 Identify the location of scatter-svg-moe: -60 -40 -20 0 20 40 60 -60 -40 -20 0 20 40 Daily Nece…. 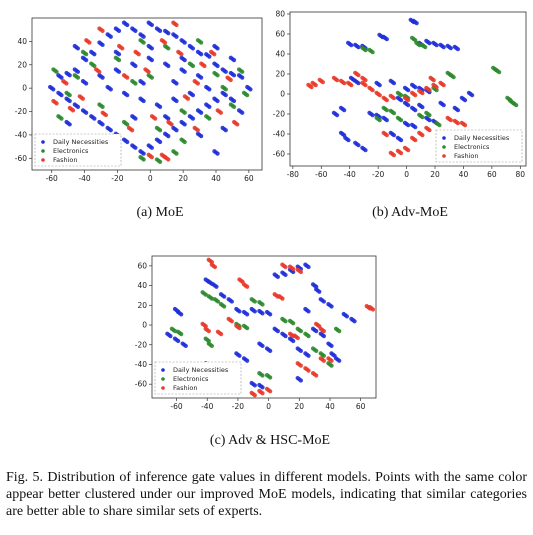
(139, 100).